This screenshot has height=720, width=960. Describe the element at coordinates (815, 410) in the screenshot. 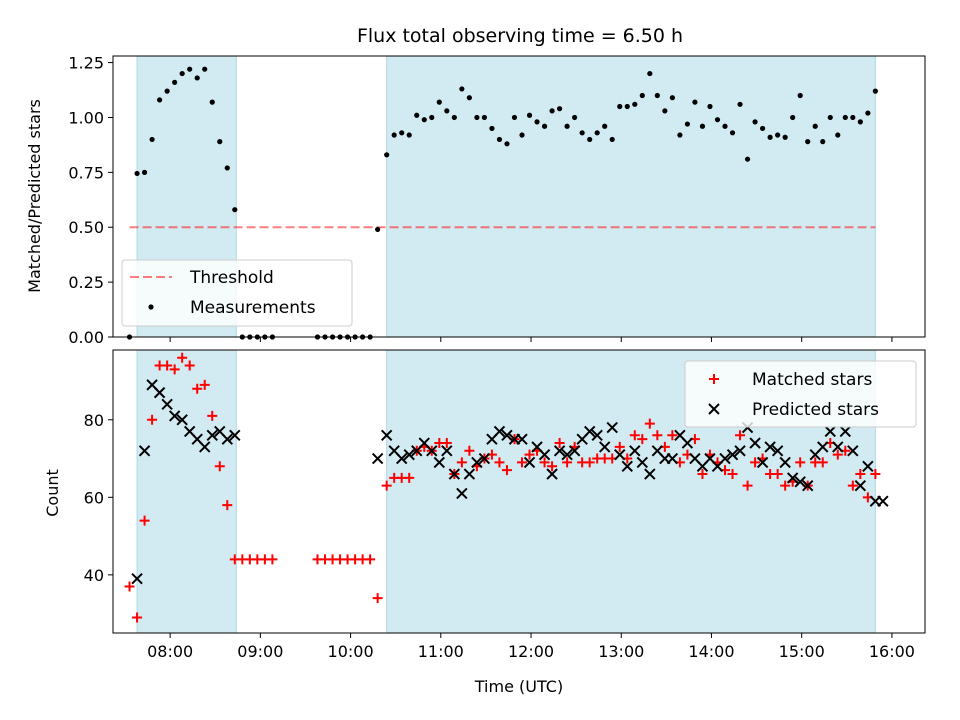

I see `legend-predicted-label: Predicted stars` at that location.